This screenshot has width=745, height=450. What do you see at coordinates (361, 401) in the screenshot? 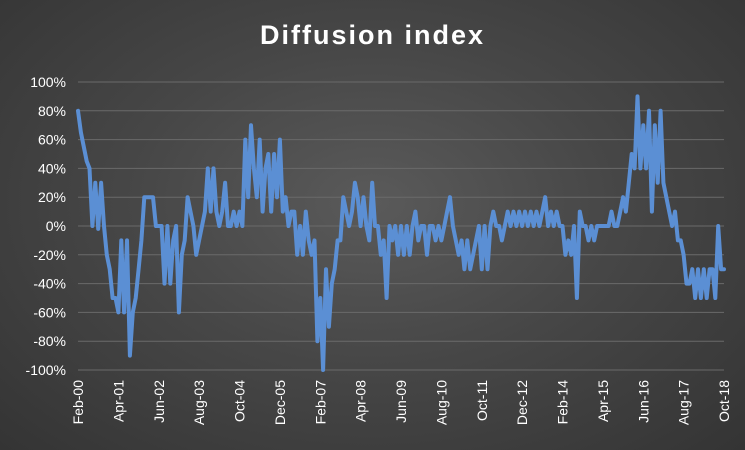
I see `x-tick-label: Apr-08` at bounding box center [361, 401].